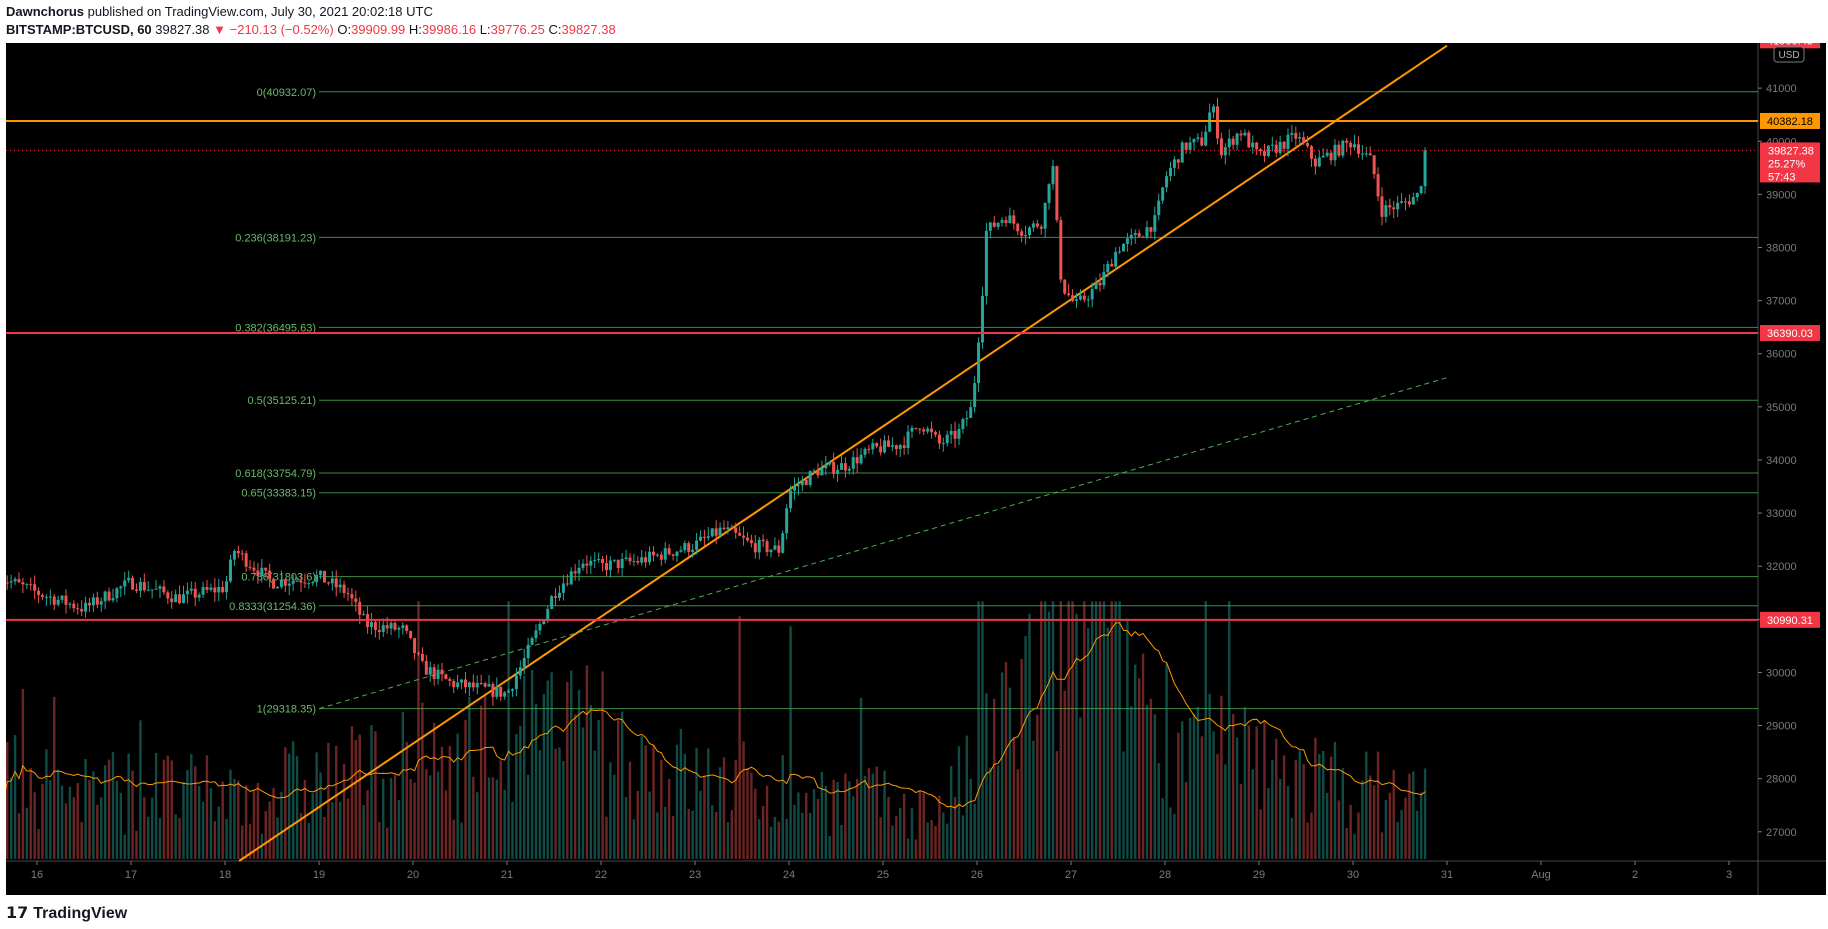 This screenshot has width=1828, height=929. What do you see at coordinates (1541, 875) in the screenshot?
I see `x-tick-label: Aug` at bounding box center [1541, 875].